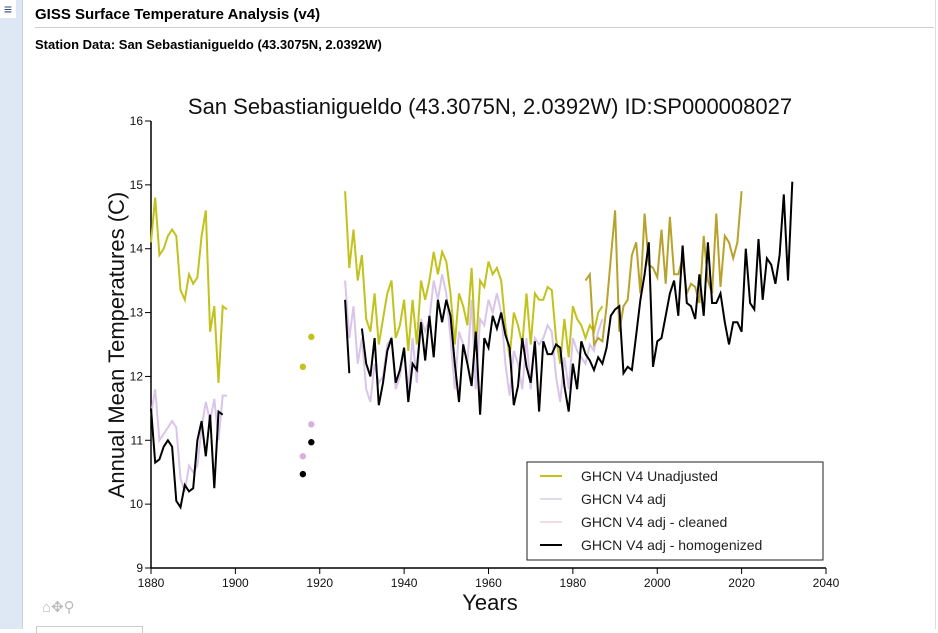  Describe the element at coordinates (319, 583) in the screenshot. I see `x-tick-label: 1920` at that location.